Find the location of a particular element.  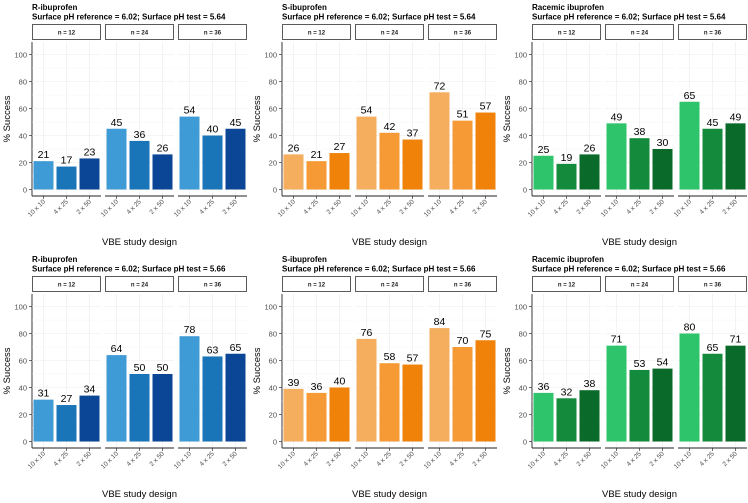

bar-value-label: 27 is located at coordinates (340, 147).